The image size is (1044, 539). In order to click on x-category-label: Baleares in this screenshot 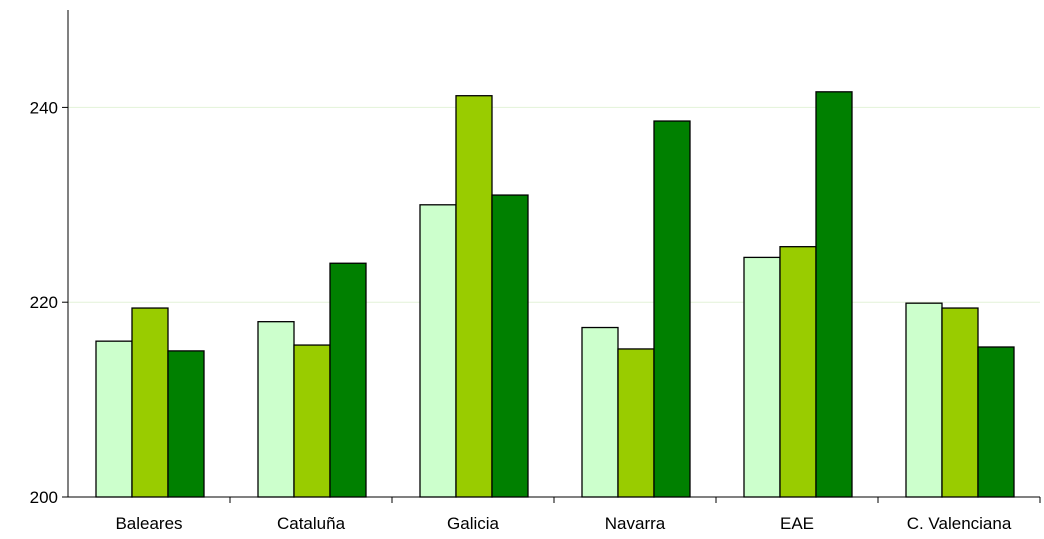, I will do `click(148, 523)`.